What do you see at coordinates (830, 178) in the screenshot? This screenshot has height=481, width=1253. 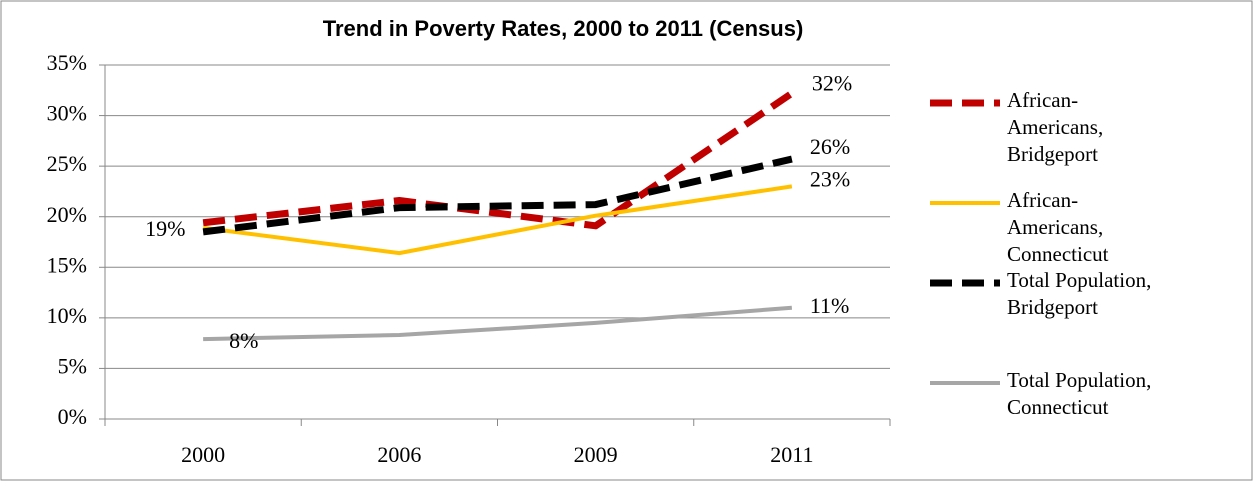 I see `data-label: 23%` at bounding box center [830, 178].